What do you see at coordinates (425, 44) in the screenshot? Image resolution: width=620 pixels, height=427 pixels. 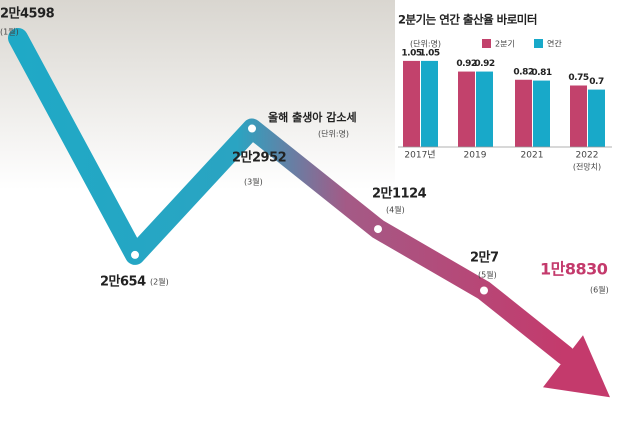 I see `bar-unit: (단위:명)` at bounding box center [425, 44].